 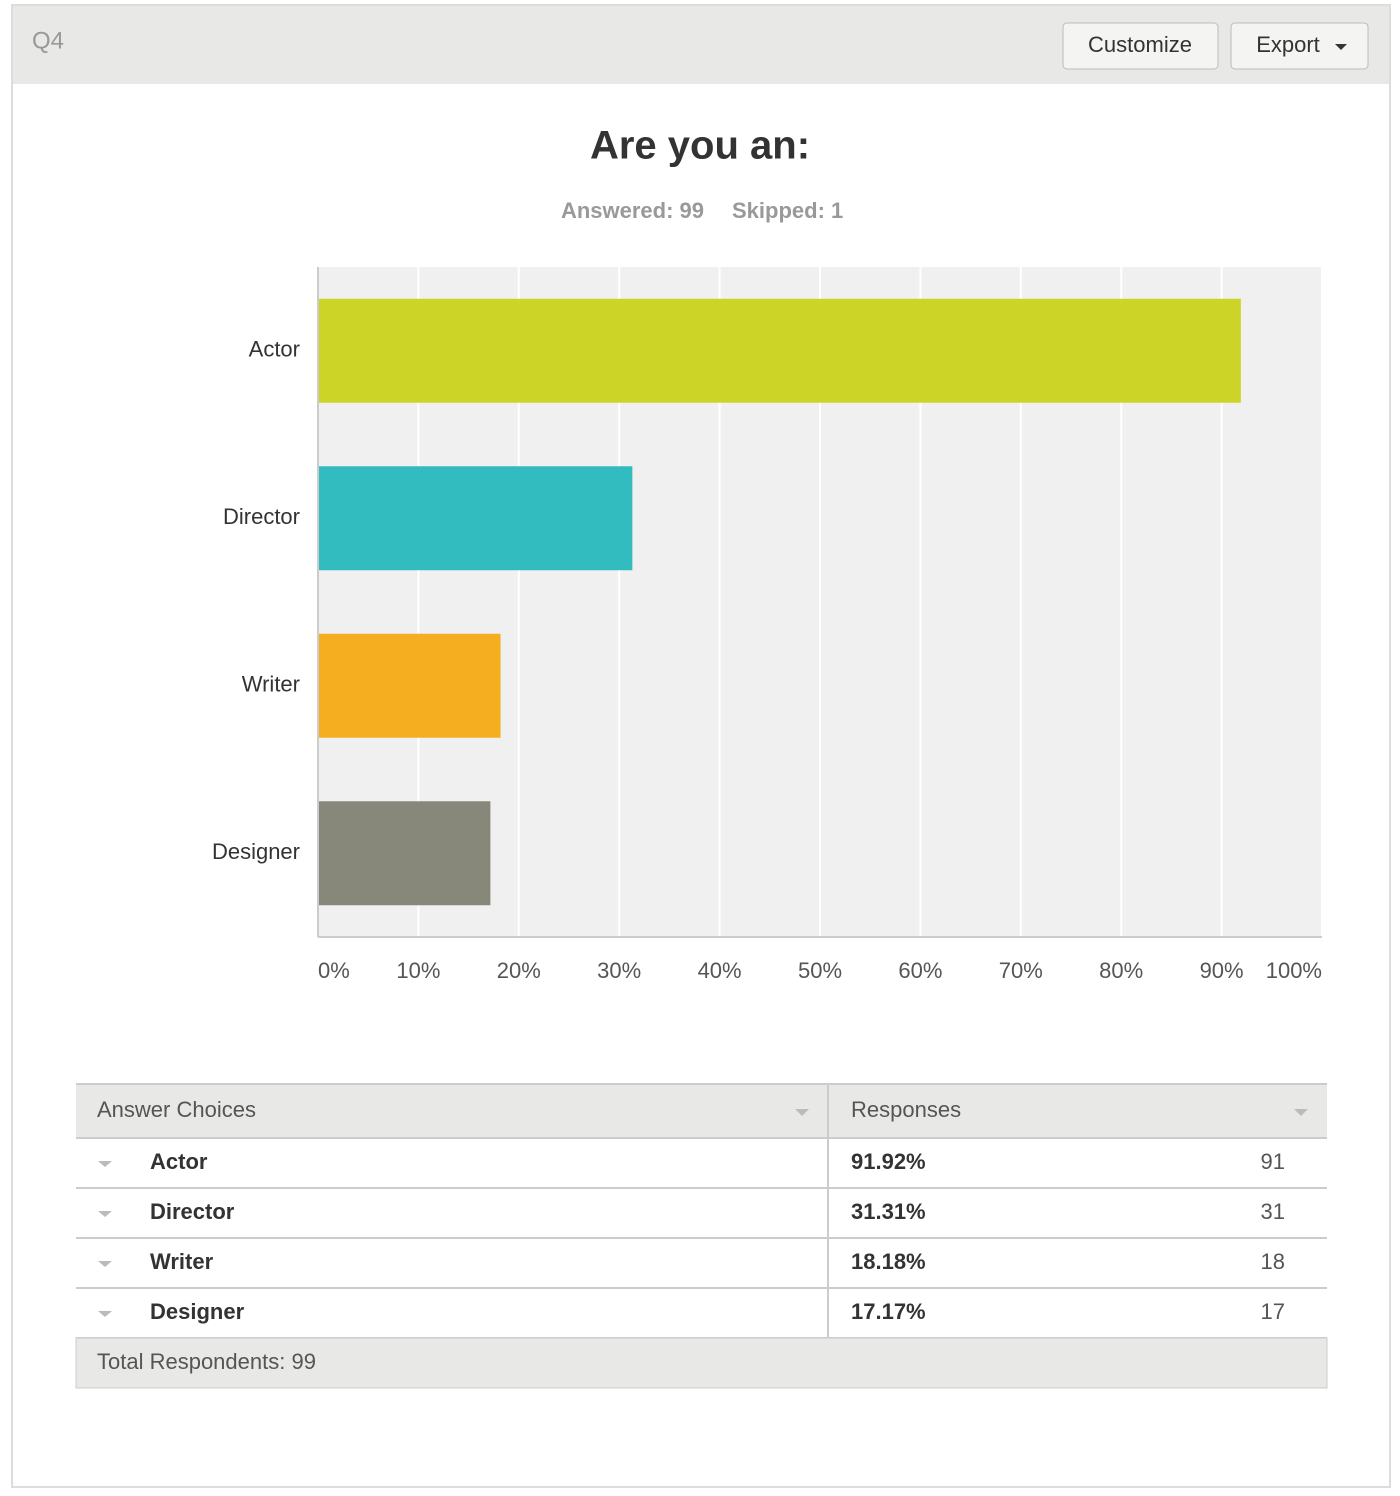 What do you see at coordinates (1021, 970) in the screenshot?
I see `x-tick-label: 70%` at bounding box center [1021, 970].